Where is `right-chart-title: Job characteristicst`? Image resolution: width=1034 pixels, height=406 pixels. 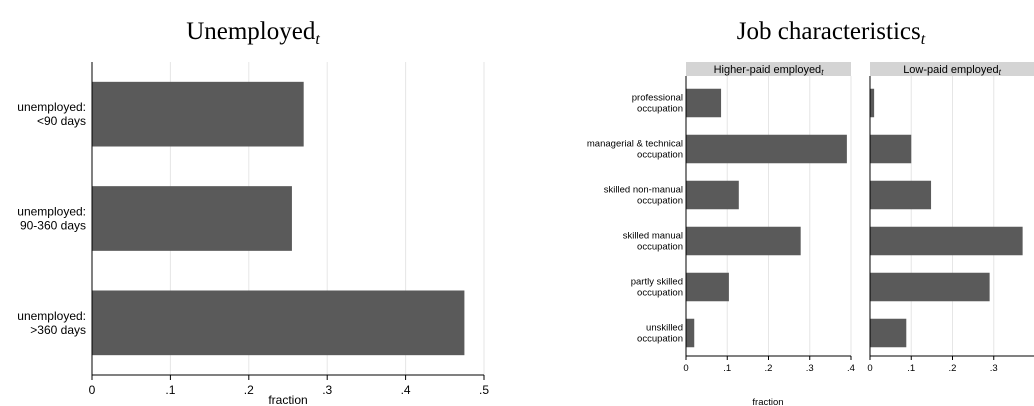 right-chart-title: Job characteristicst is located at coordinates (831, 33).